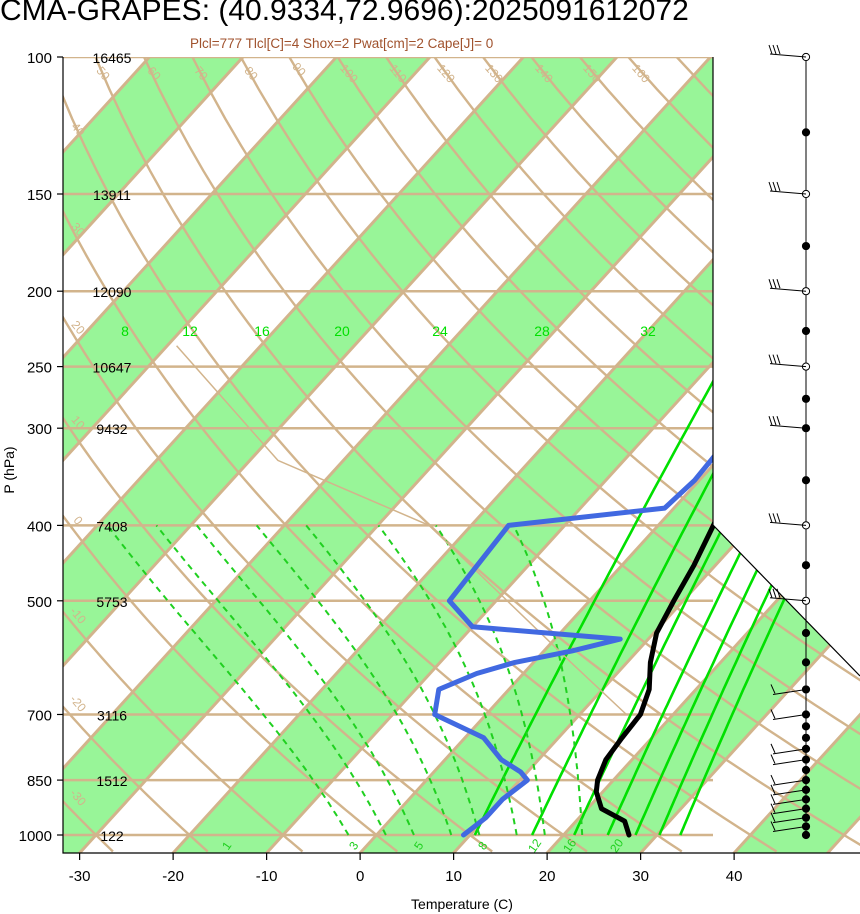  I want to click on y-tick-label: 250, so click(39, 368).